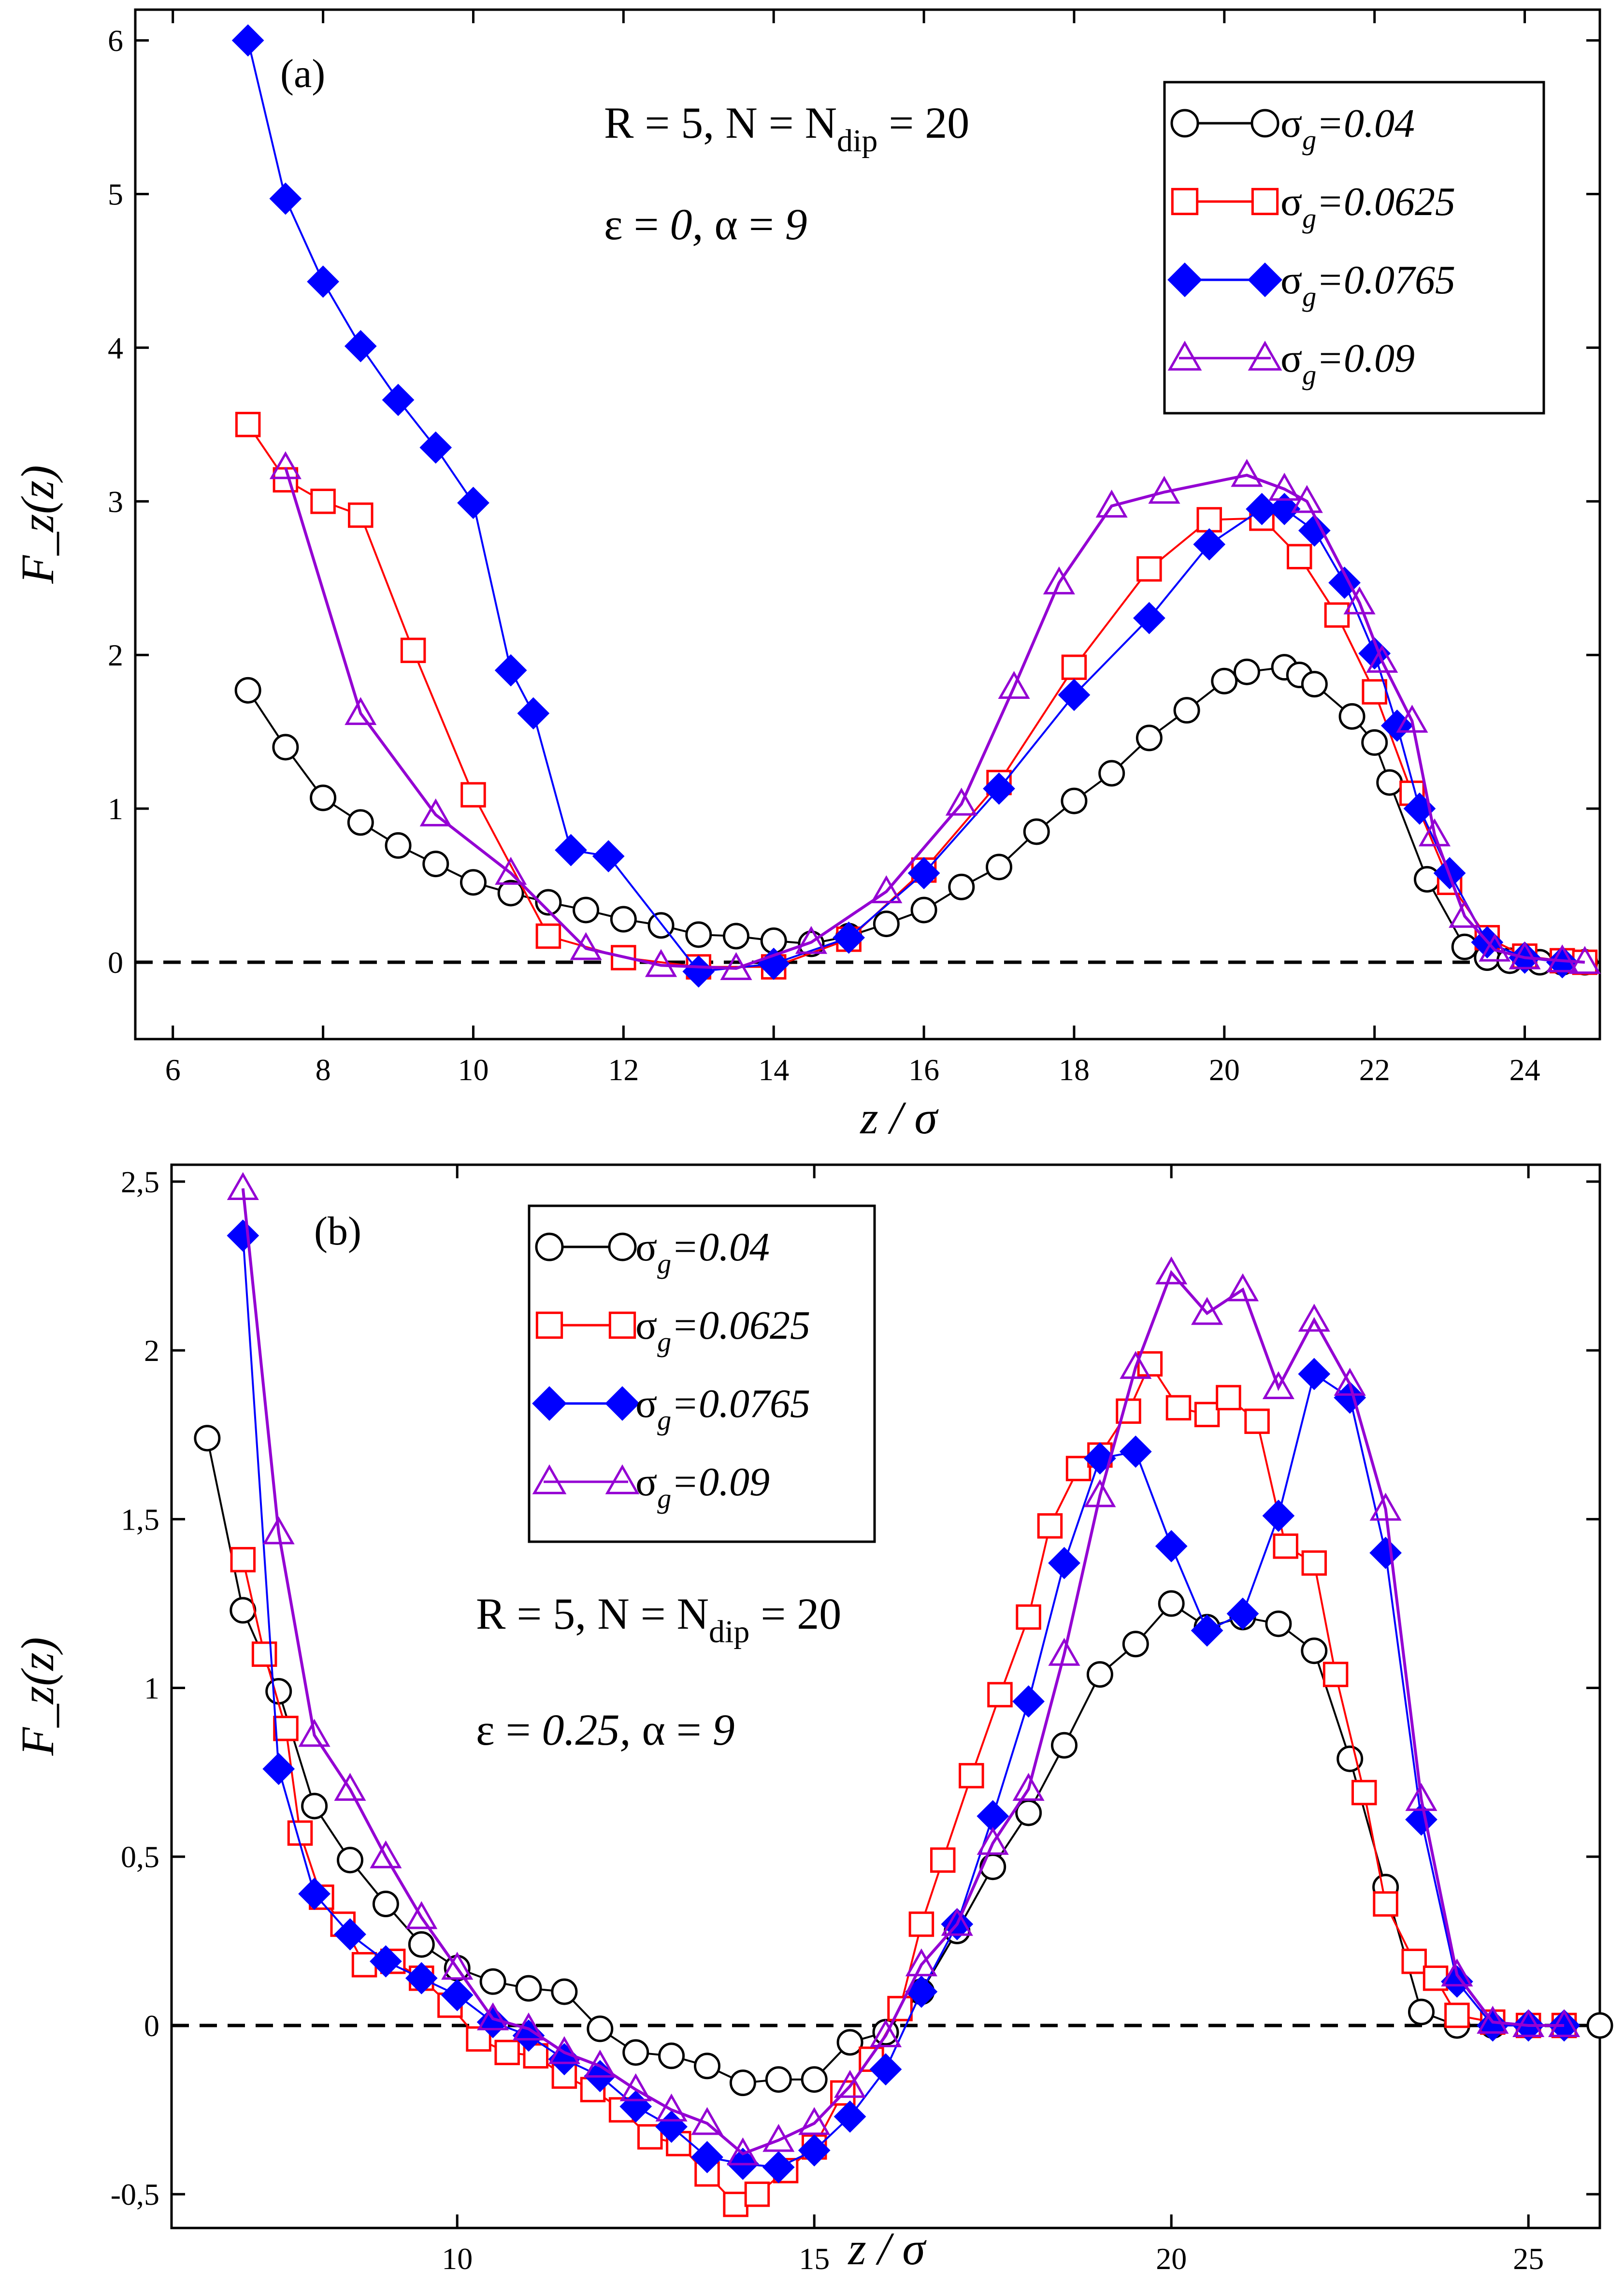 The height and width of the screenshot is (2271, 1624). I want to click on legend-item: σg=0.0625, so click(1313, 206).